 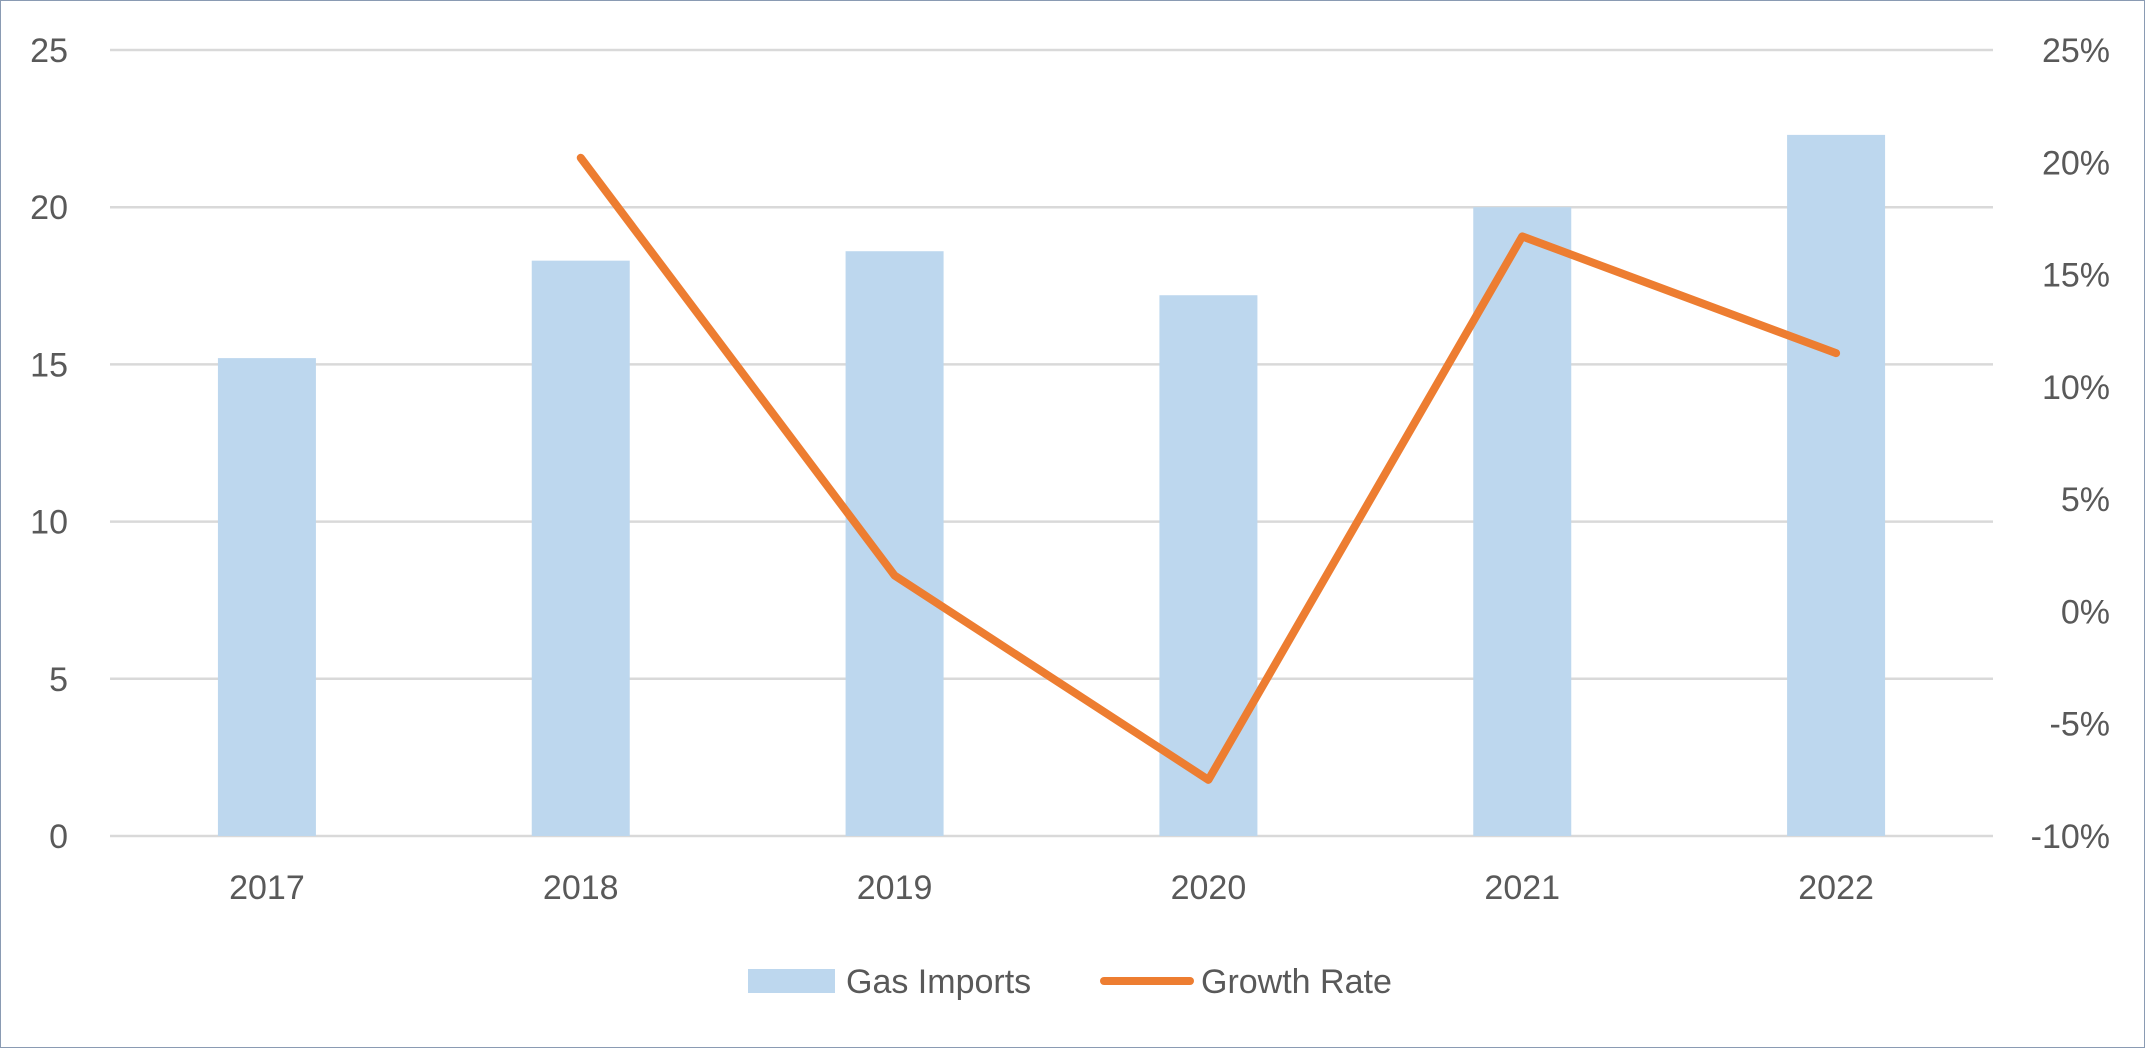 I want to click on right-tick-label: -5%, so click(x=2080, y=725).